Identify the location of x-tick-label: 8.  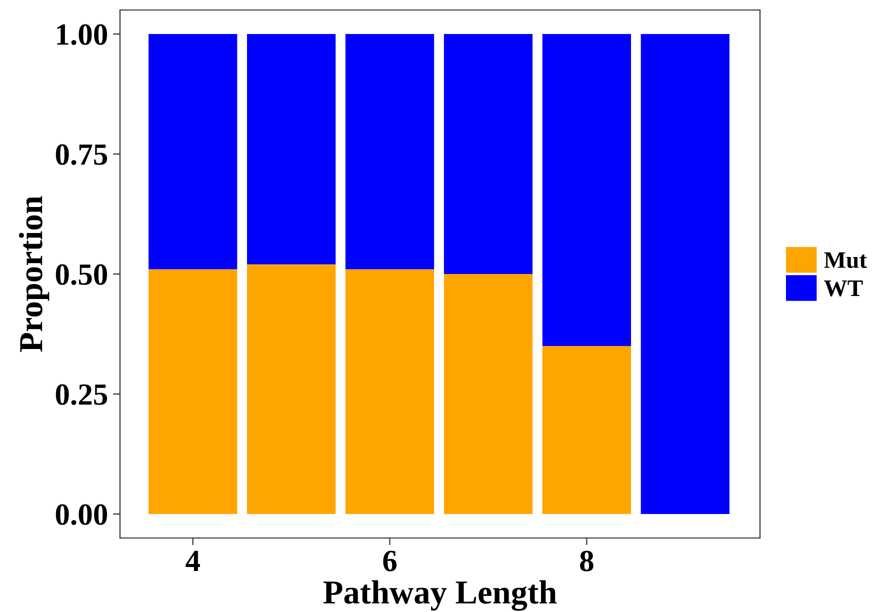
(587, 561).